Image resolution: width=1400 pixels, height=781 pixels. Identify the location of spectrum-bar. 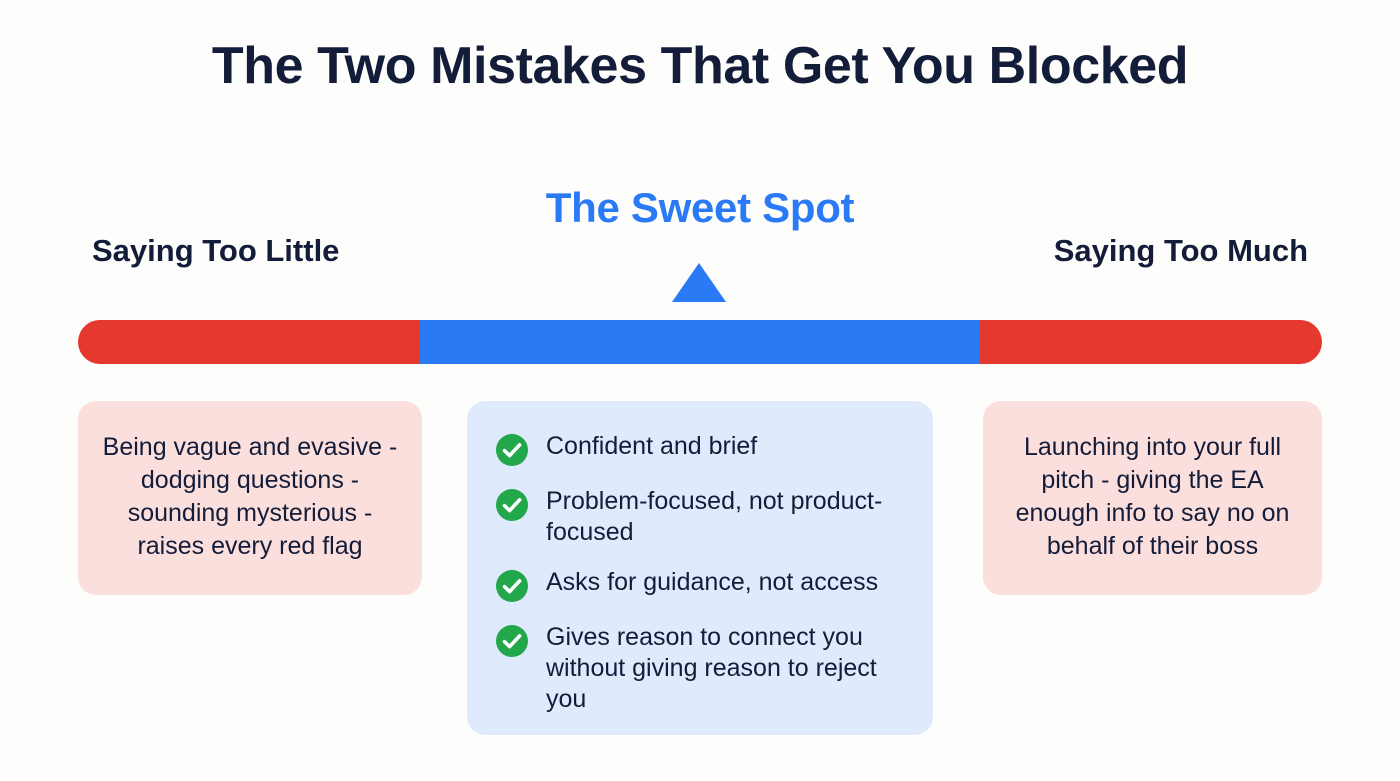
(700, 342).